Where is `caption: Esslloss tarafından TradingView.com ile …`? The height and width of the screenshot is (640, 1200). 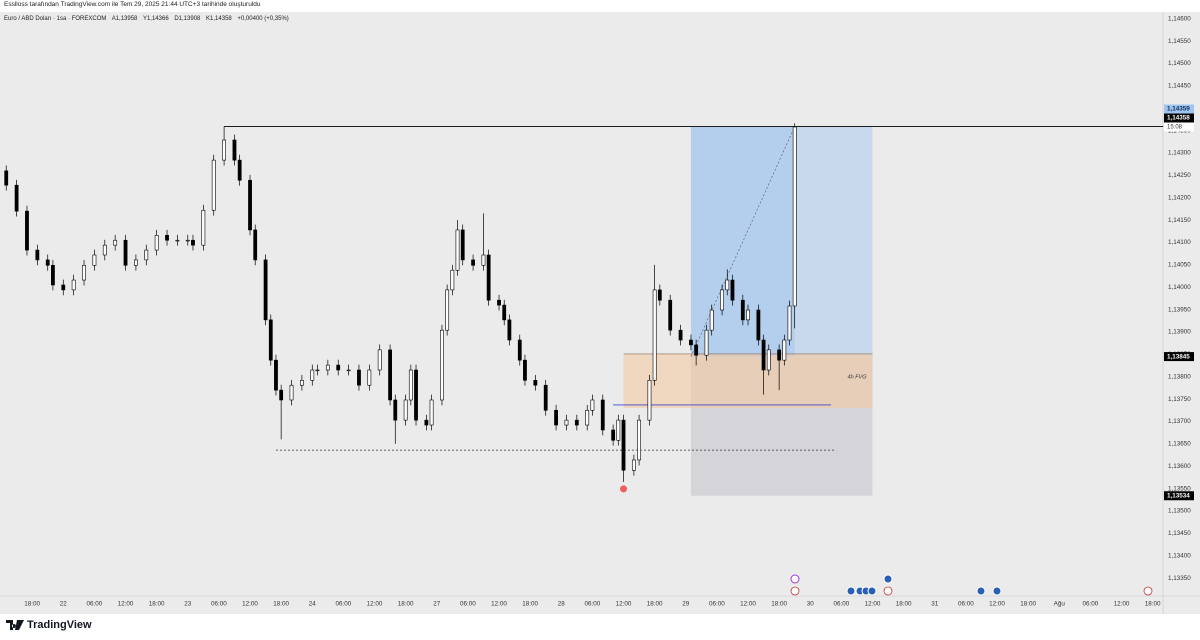 caption: Esslloss tarafından TradingView.com ile … is located at coordinates (132, 4).